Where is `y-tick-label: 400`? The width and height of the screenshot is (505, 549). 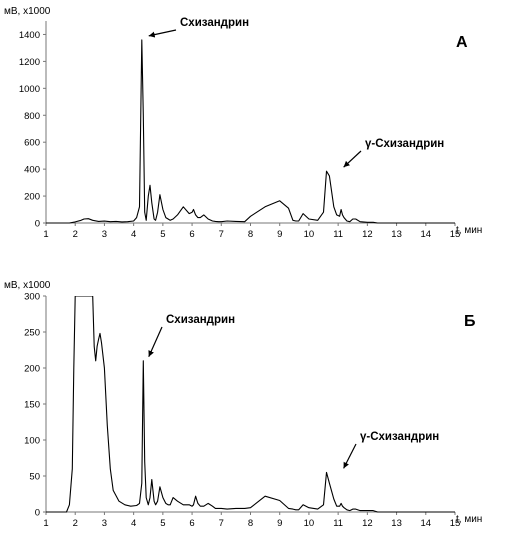
y-tick-label: 400 is located at coordinates (32, 170).